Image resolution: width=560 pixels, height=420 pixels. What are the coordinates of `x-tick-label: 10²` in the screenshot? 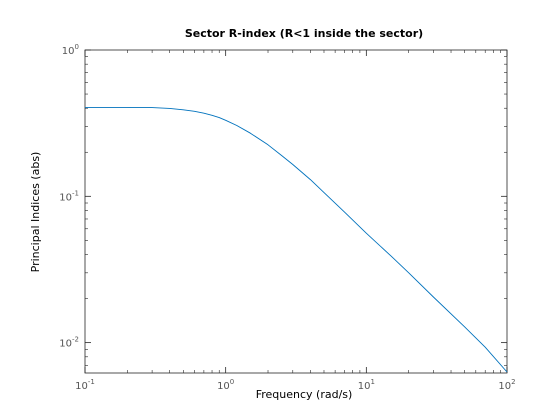 It's located at (506, 385).